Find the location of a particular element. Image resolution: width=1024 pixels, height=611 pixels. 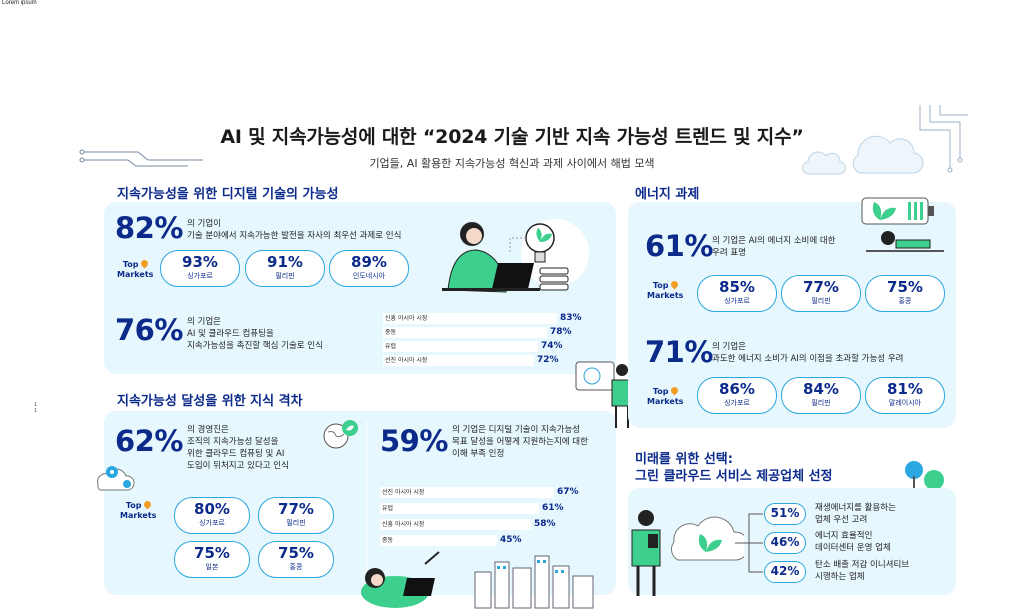

future-percent: 51% is located at coordinates (785, 514).